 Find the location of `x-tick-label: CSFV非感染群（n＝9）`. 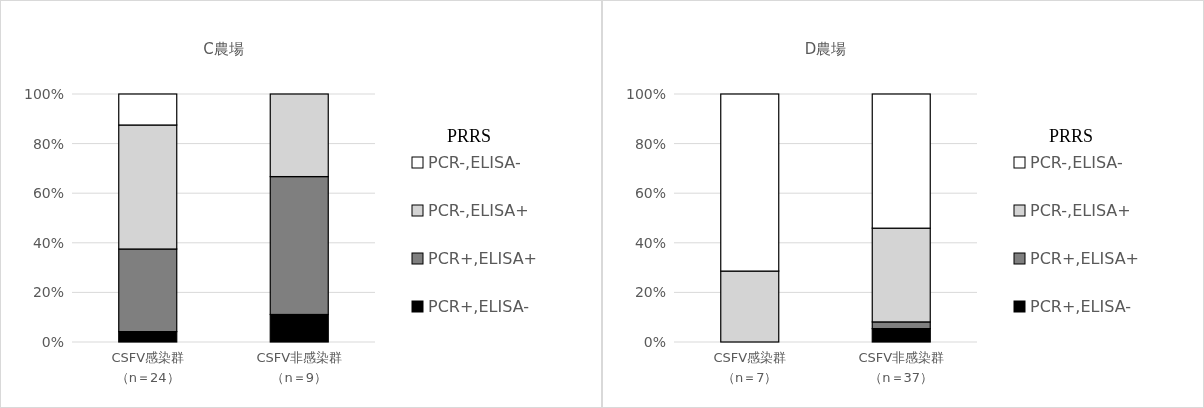

x-tick-label: CSFV非感染群（n＝9） is located at coordinates (299, 367).